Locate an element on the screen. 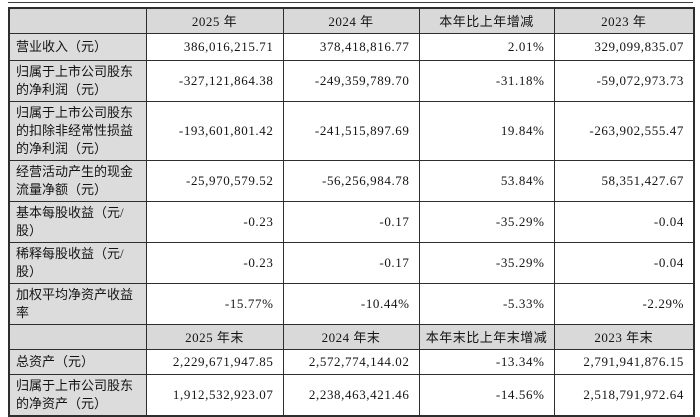  value-cell: -263,902,555.47 is located at coordinates (624, 130).